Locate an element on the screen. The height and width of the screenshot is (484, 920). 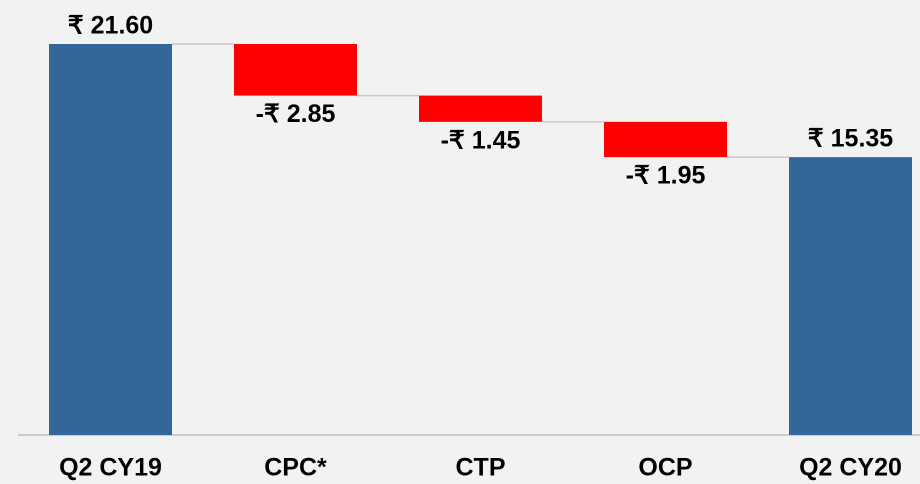
x-tick-label: Q2 CY19 is located at coordinates (110, 468).